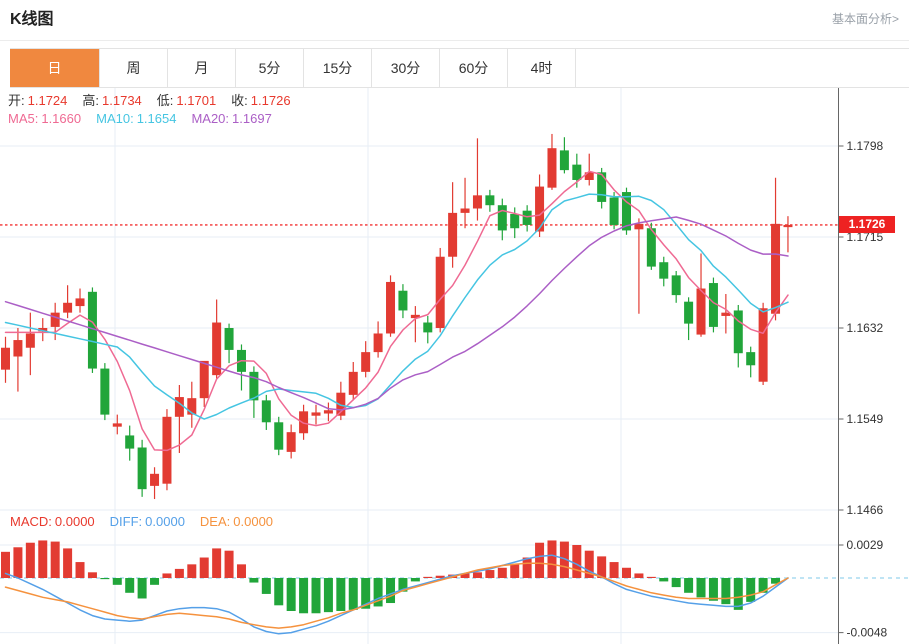 The width and height of the screenshot is (909, 644). What do you see at coordinates (134, 68) in the screenshot?
I see `tab-周: 周` at bounding box center [134, 68].